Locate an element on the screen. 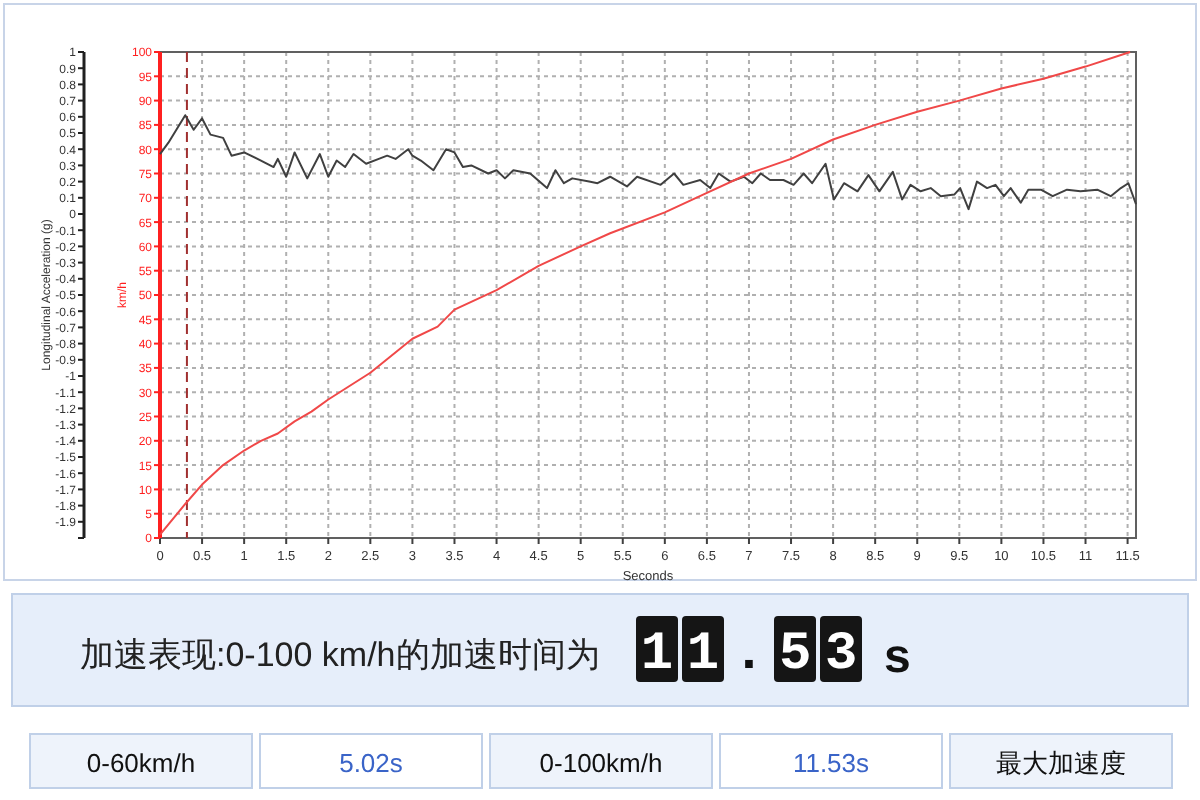 The height and width of the screenshot is (800, 1200). text: 最大加速度 is located at coordinates (1061, 763).